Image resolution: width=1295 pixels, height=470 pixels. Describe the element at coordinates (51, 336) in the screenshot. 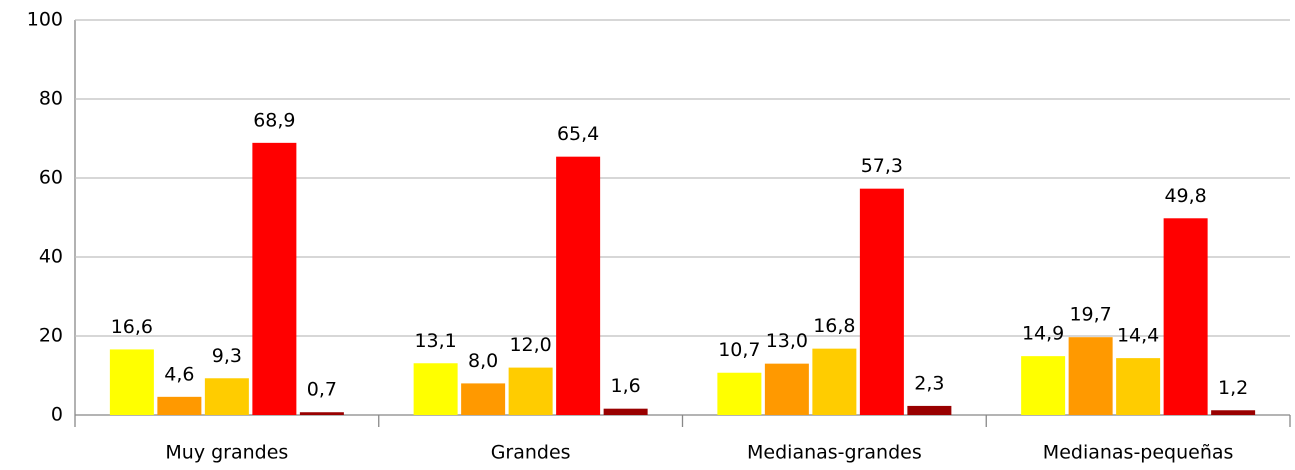

I see `y-tick-label: 20` at that location.